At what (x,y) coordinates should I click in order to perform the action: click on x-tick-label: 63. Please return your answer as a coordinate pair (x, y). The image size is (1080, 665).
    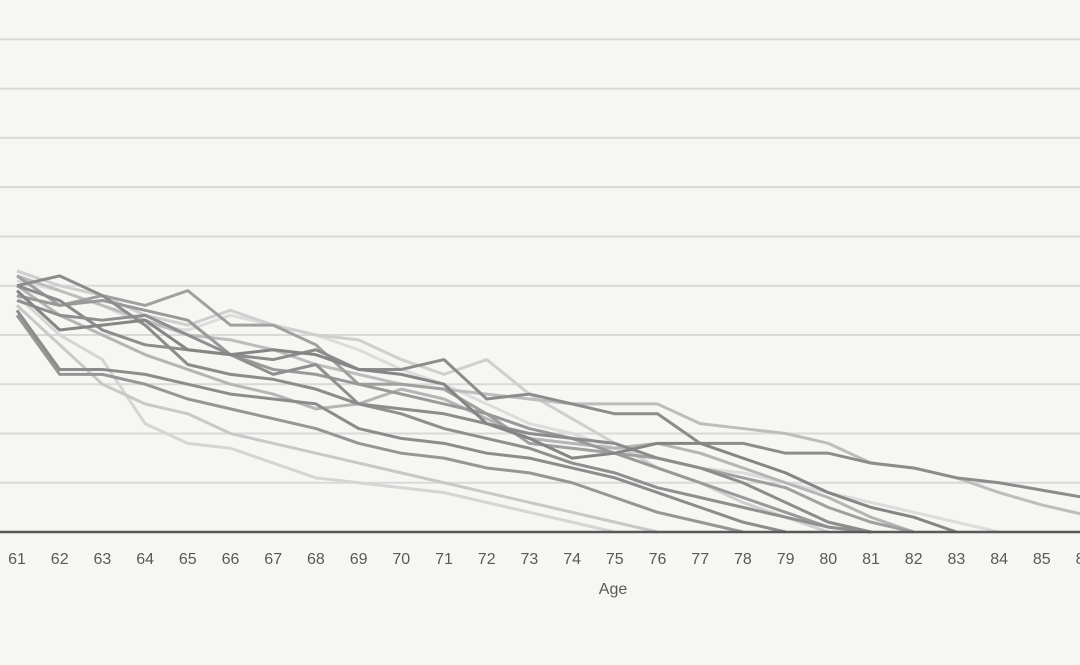
    Looking at the image, I should click on (103, 559).